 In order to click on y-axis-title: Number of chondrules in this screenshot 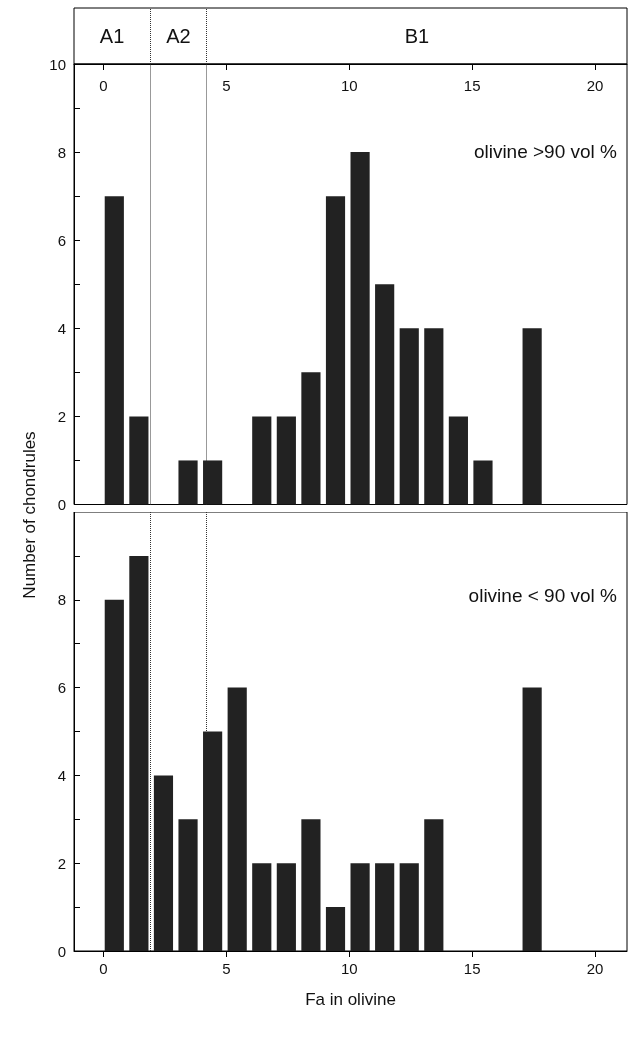, I will do `click(30, 515)`.